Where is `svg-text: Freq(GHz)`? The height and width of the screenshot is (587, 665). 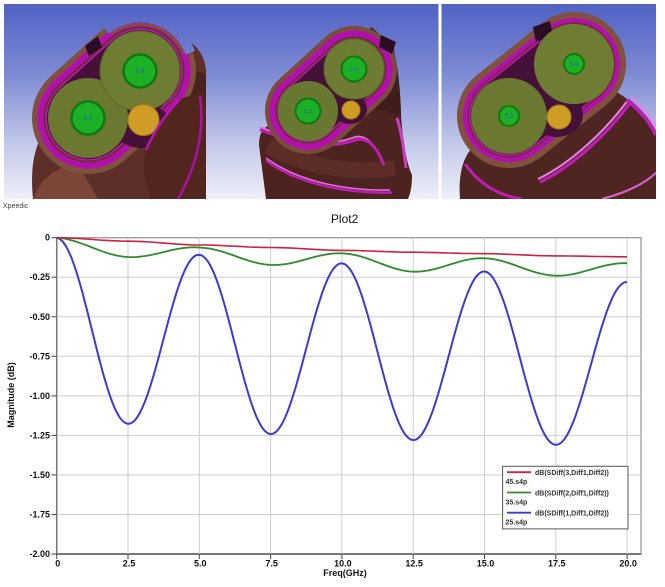 svg-text: Freq(GHz) is located at coordinates (345, 573).